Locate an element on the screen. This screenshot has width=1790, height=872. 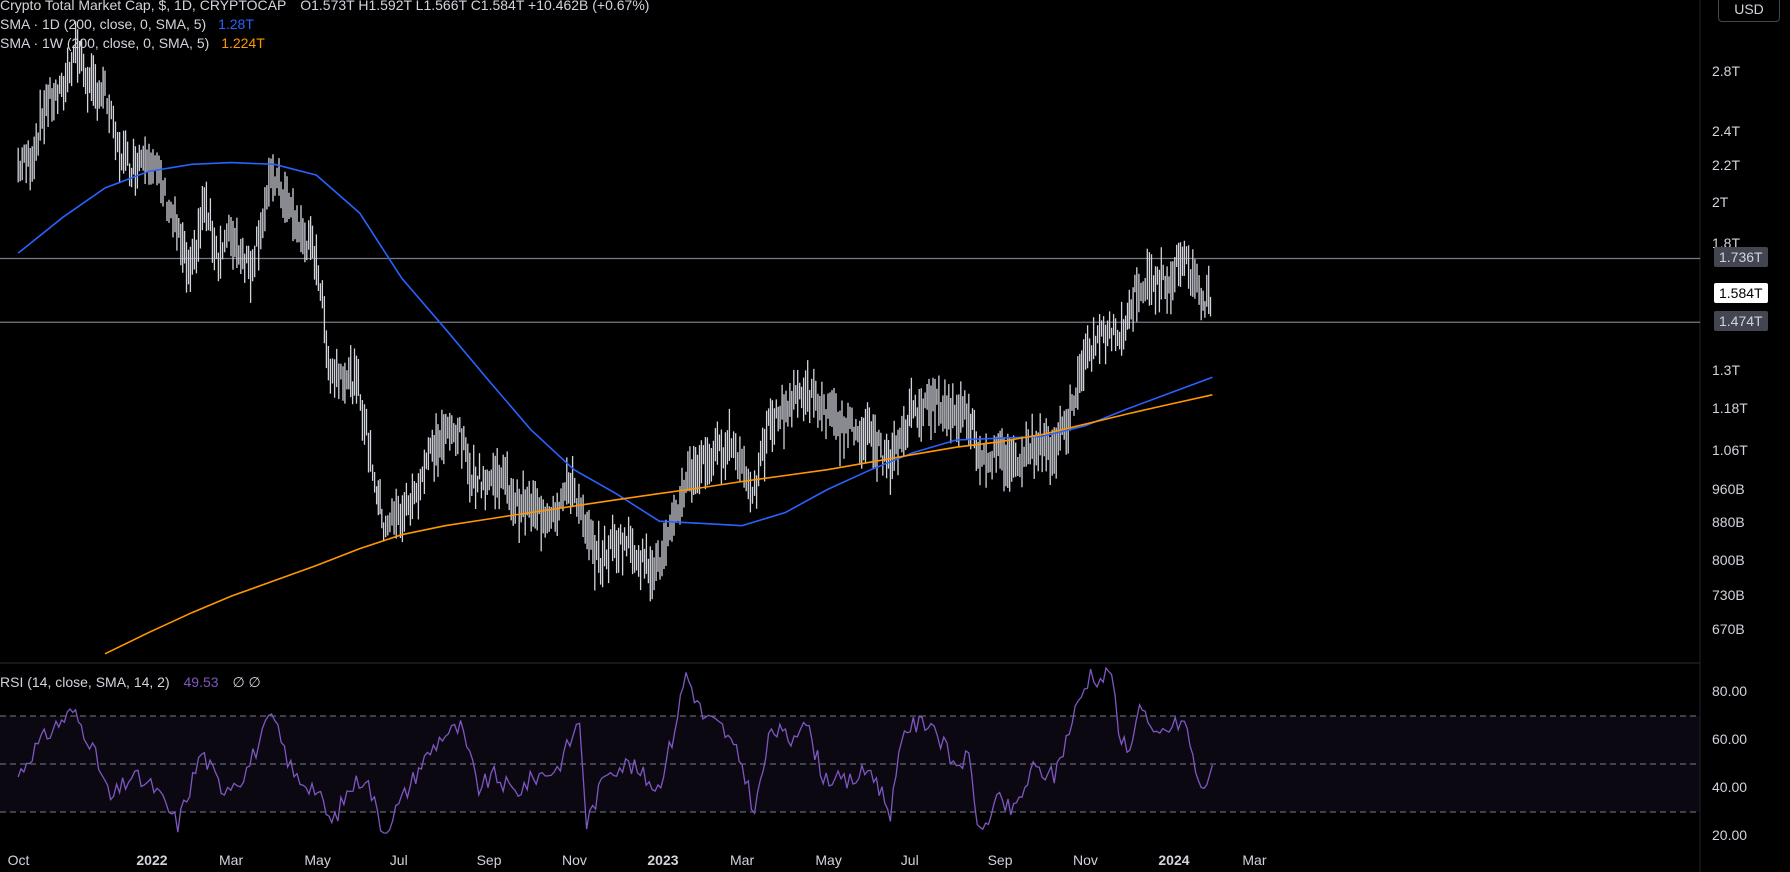
rsi-extra: ∅ ∅ is located at coordinates (246, 682).